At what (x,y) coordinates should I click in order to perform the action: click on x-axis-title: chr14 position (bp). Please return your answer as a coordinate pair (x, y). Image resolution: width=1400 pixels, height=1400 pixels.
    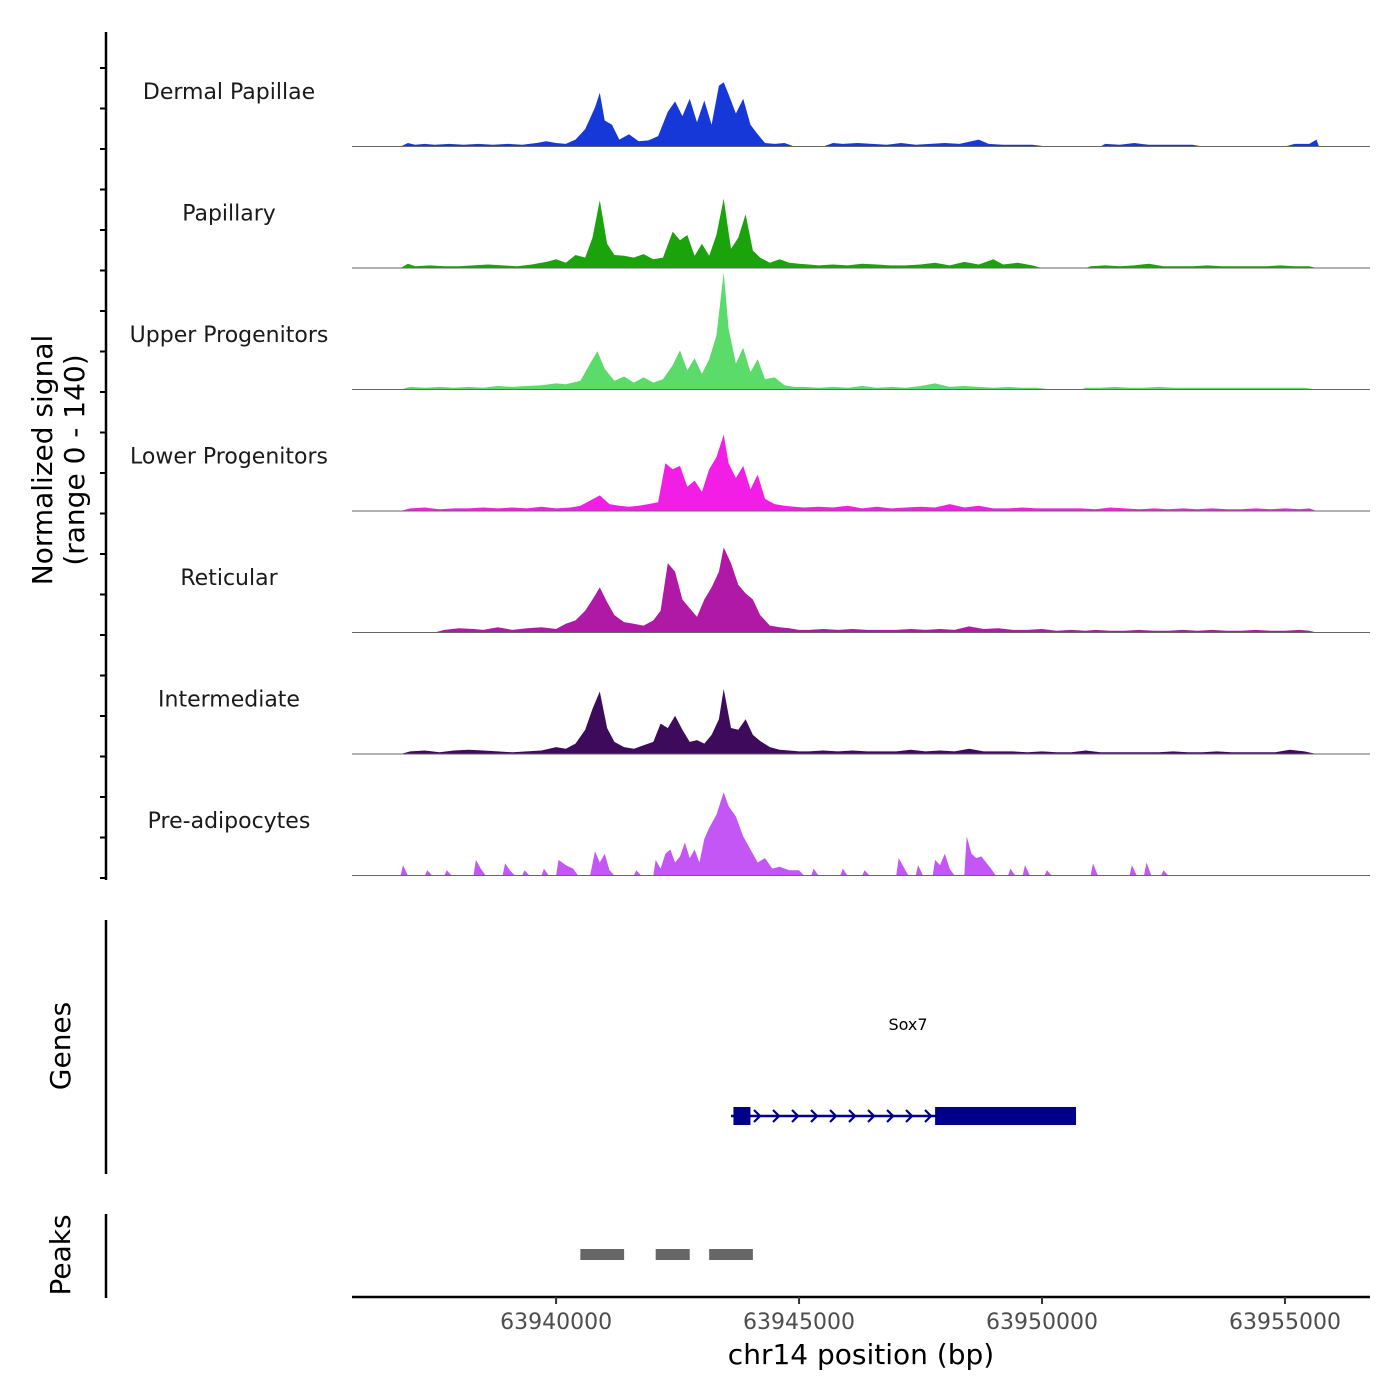
    Looking at the image, I should click on (861, 1354).